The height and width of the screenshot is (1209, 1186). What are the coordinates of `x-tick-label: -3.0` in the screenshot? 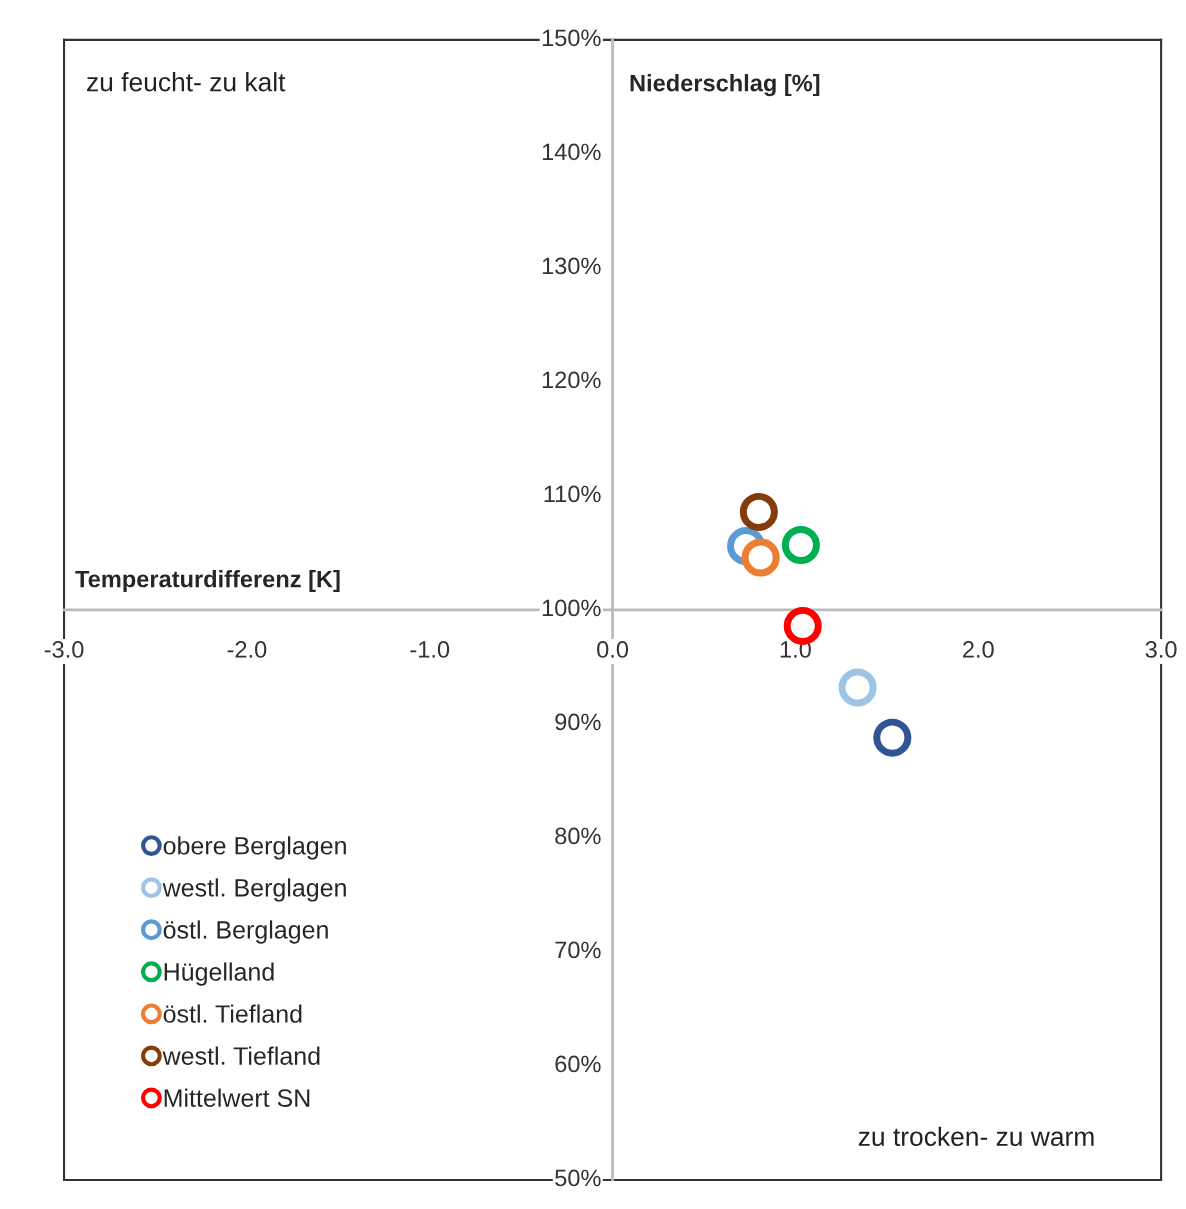 It's located at (64, 649).